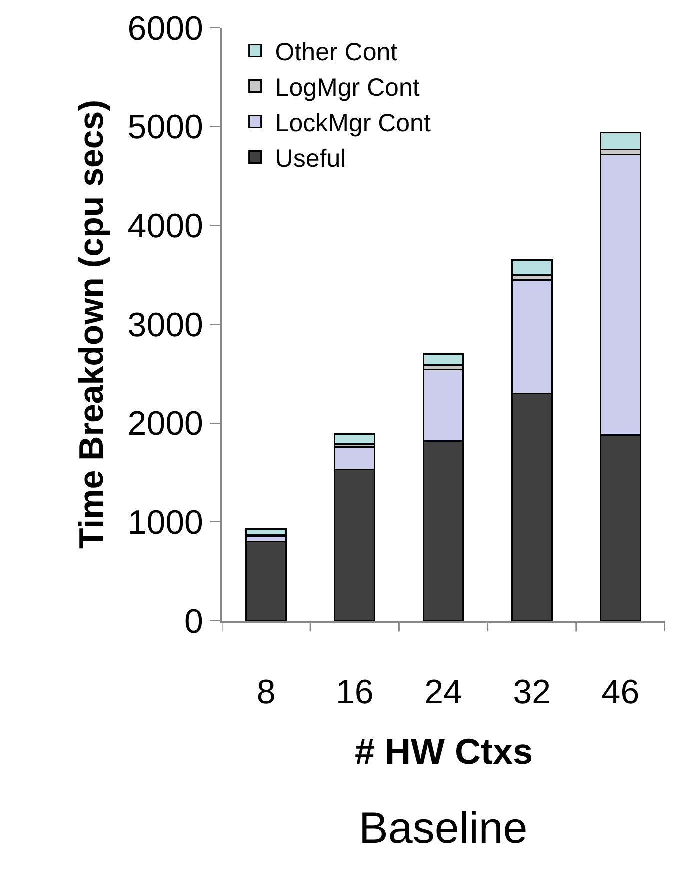 The height and width of the screenshot is (871, 683). What do you see at coordinates (353, 124) in the screenshot?
I see `legend-label: LockMgr Cont` at bounding box center [353, 124].